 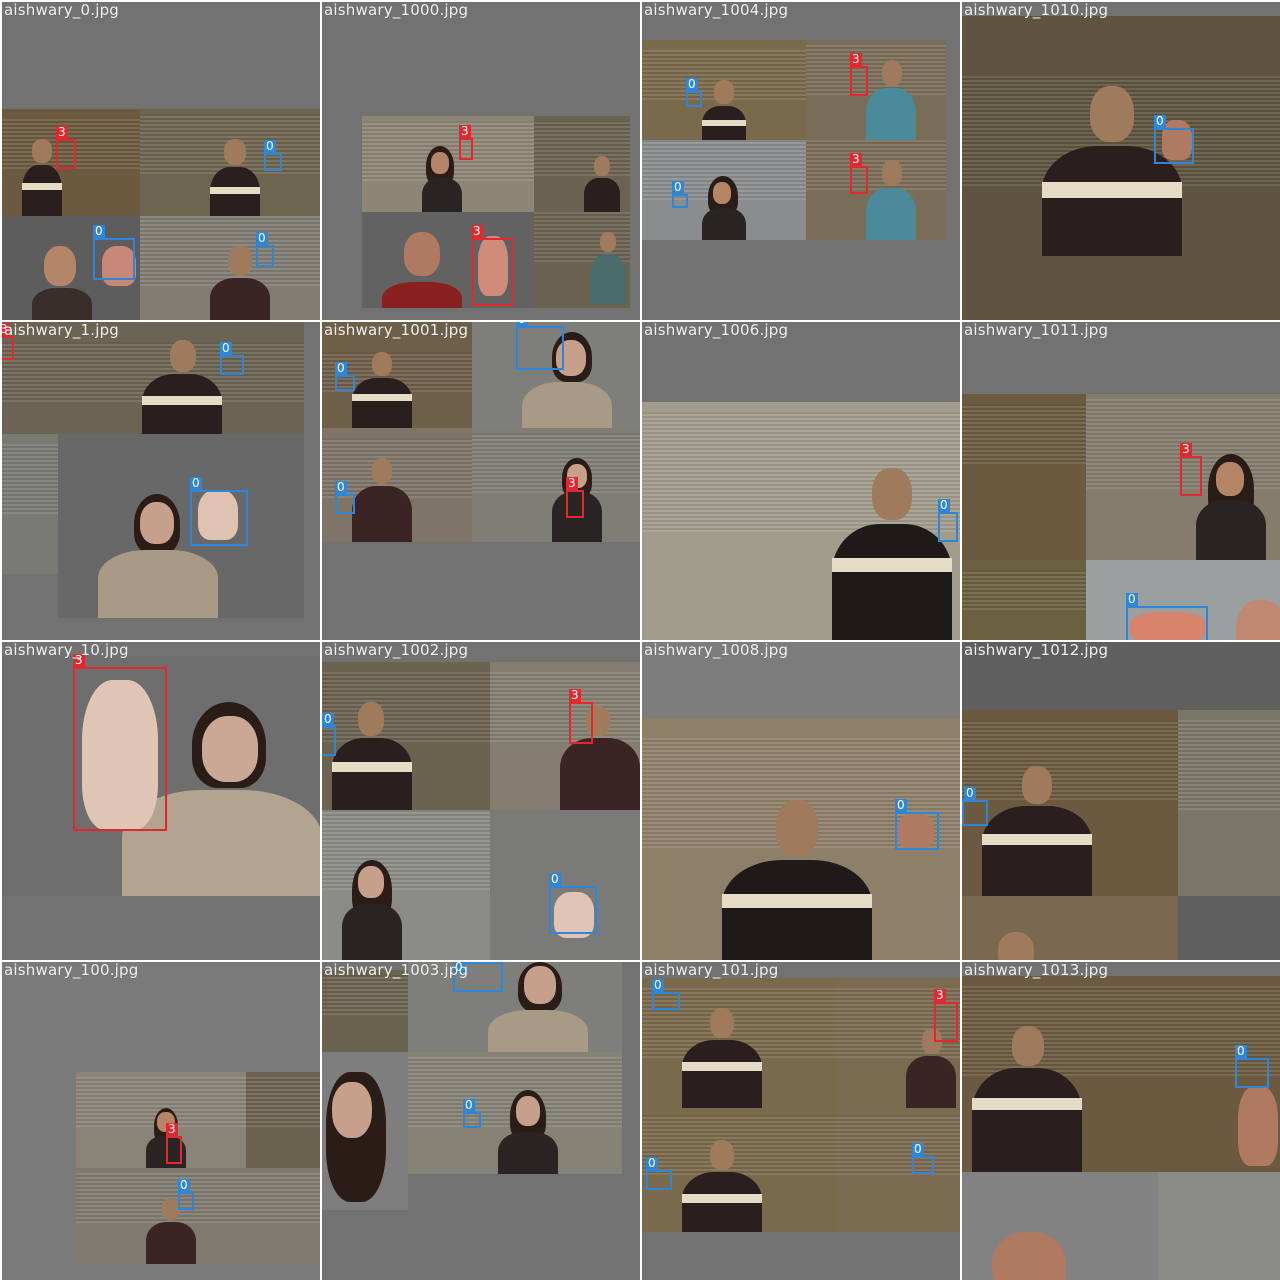 I want to click on cell-filename: aishwary_1004.jpg, so click(x=716, y=10).